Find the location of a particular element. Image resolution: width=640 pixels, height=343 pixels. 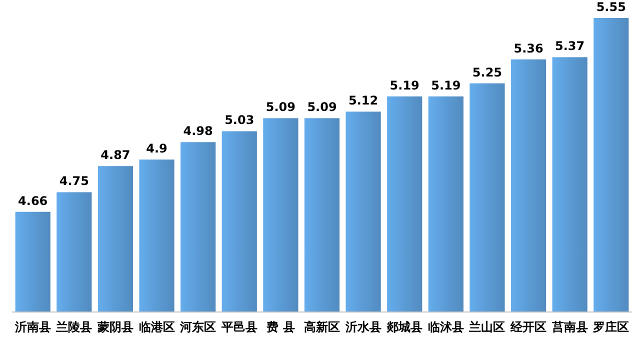

x-tick-label: 兰陵县 is located at coordinates (73, 327).